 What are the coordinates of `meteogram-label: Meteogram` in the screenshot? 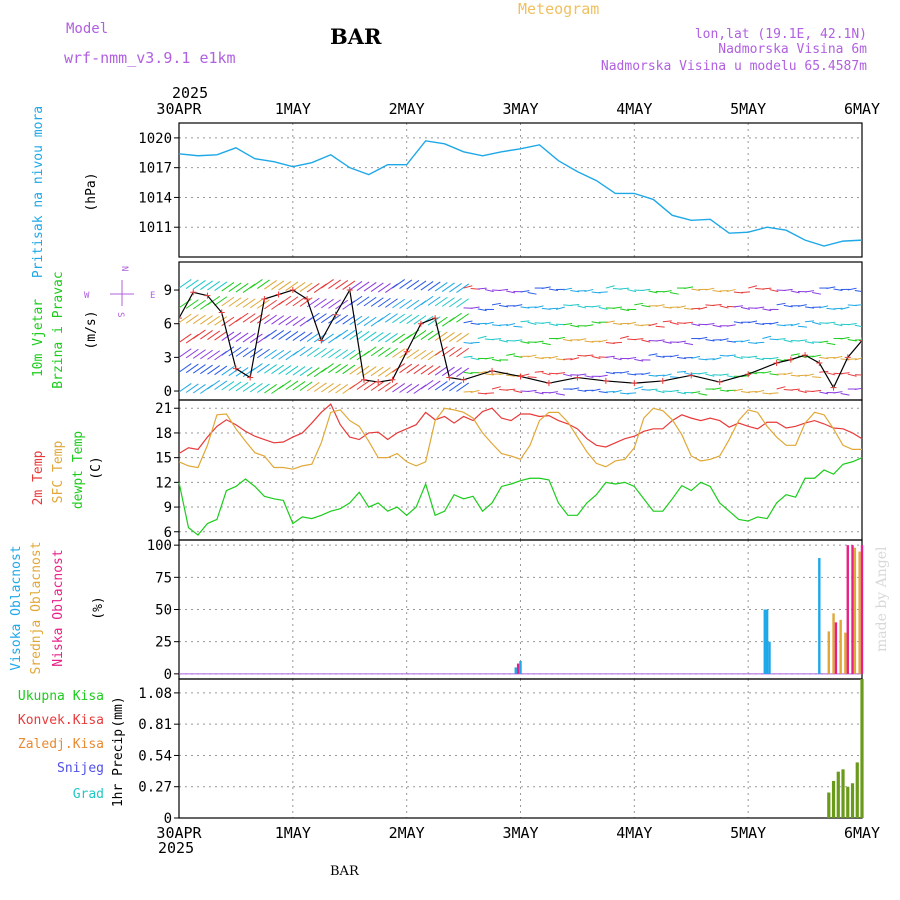 It's located at (558, 9).